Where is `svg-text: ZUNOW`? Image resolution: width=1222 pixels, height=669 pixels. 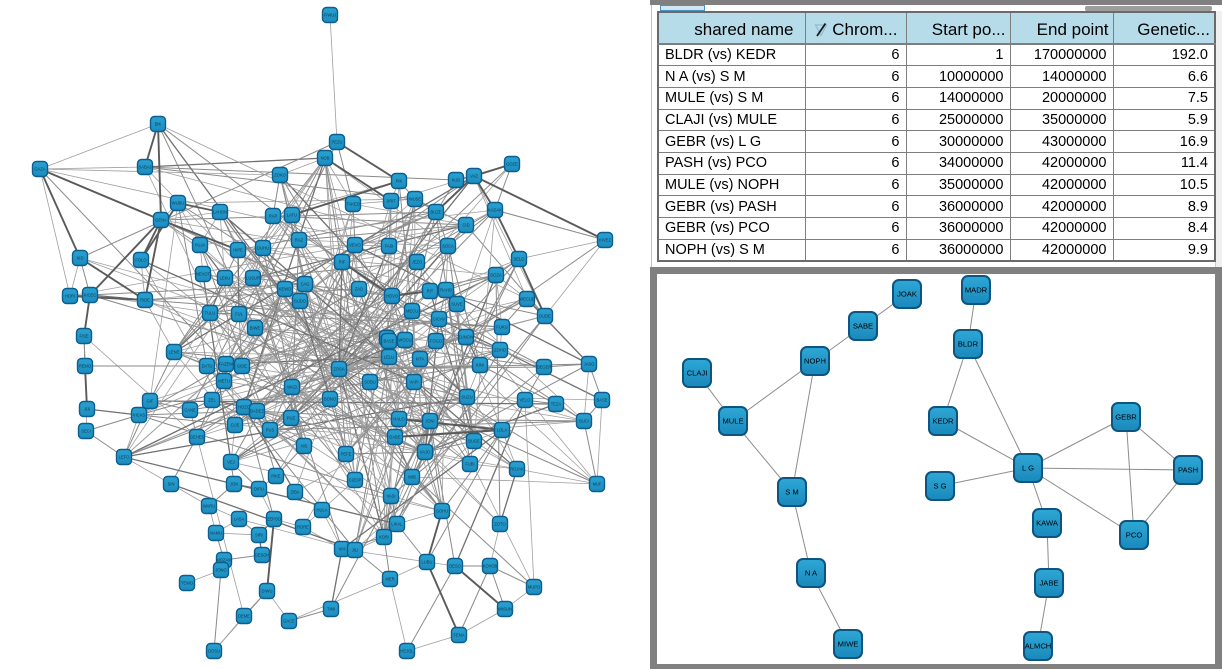 svg-text: ZUNOW is located at coordinates (466, 337).